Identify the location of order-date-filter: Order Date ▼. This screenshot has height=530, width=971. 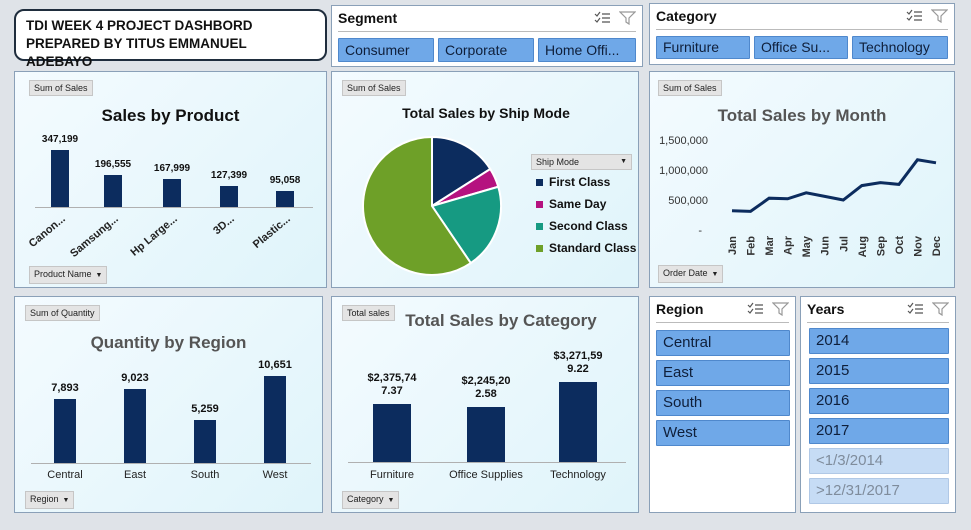
(691, 274).